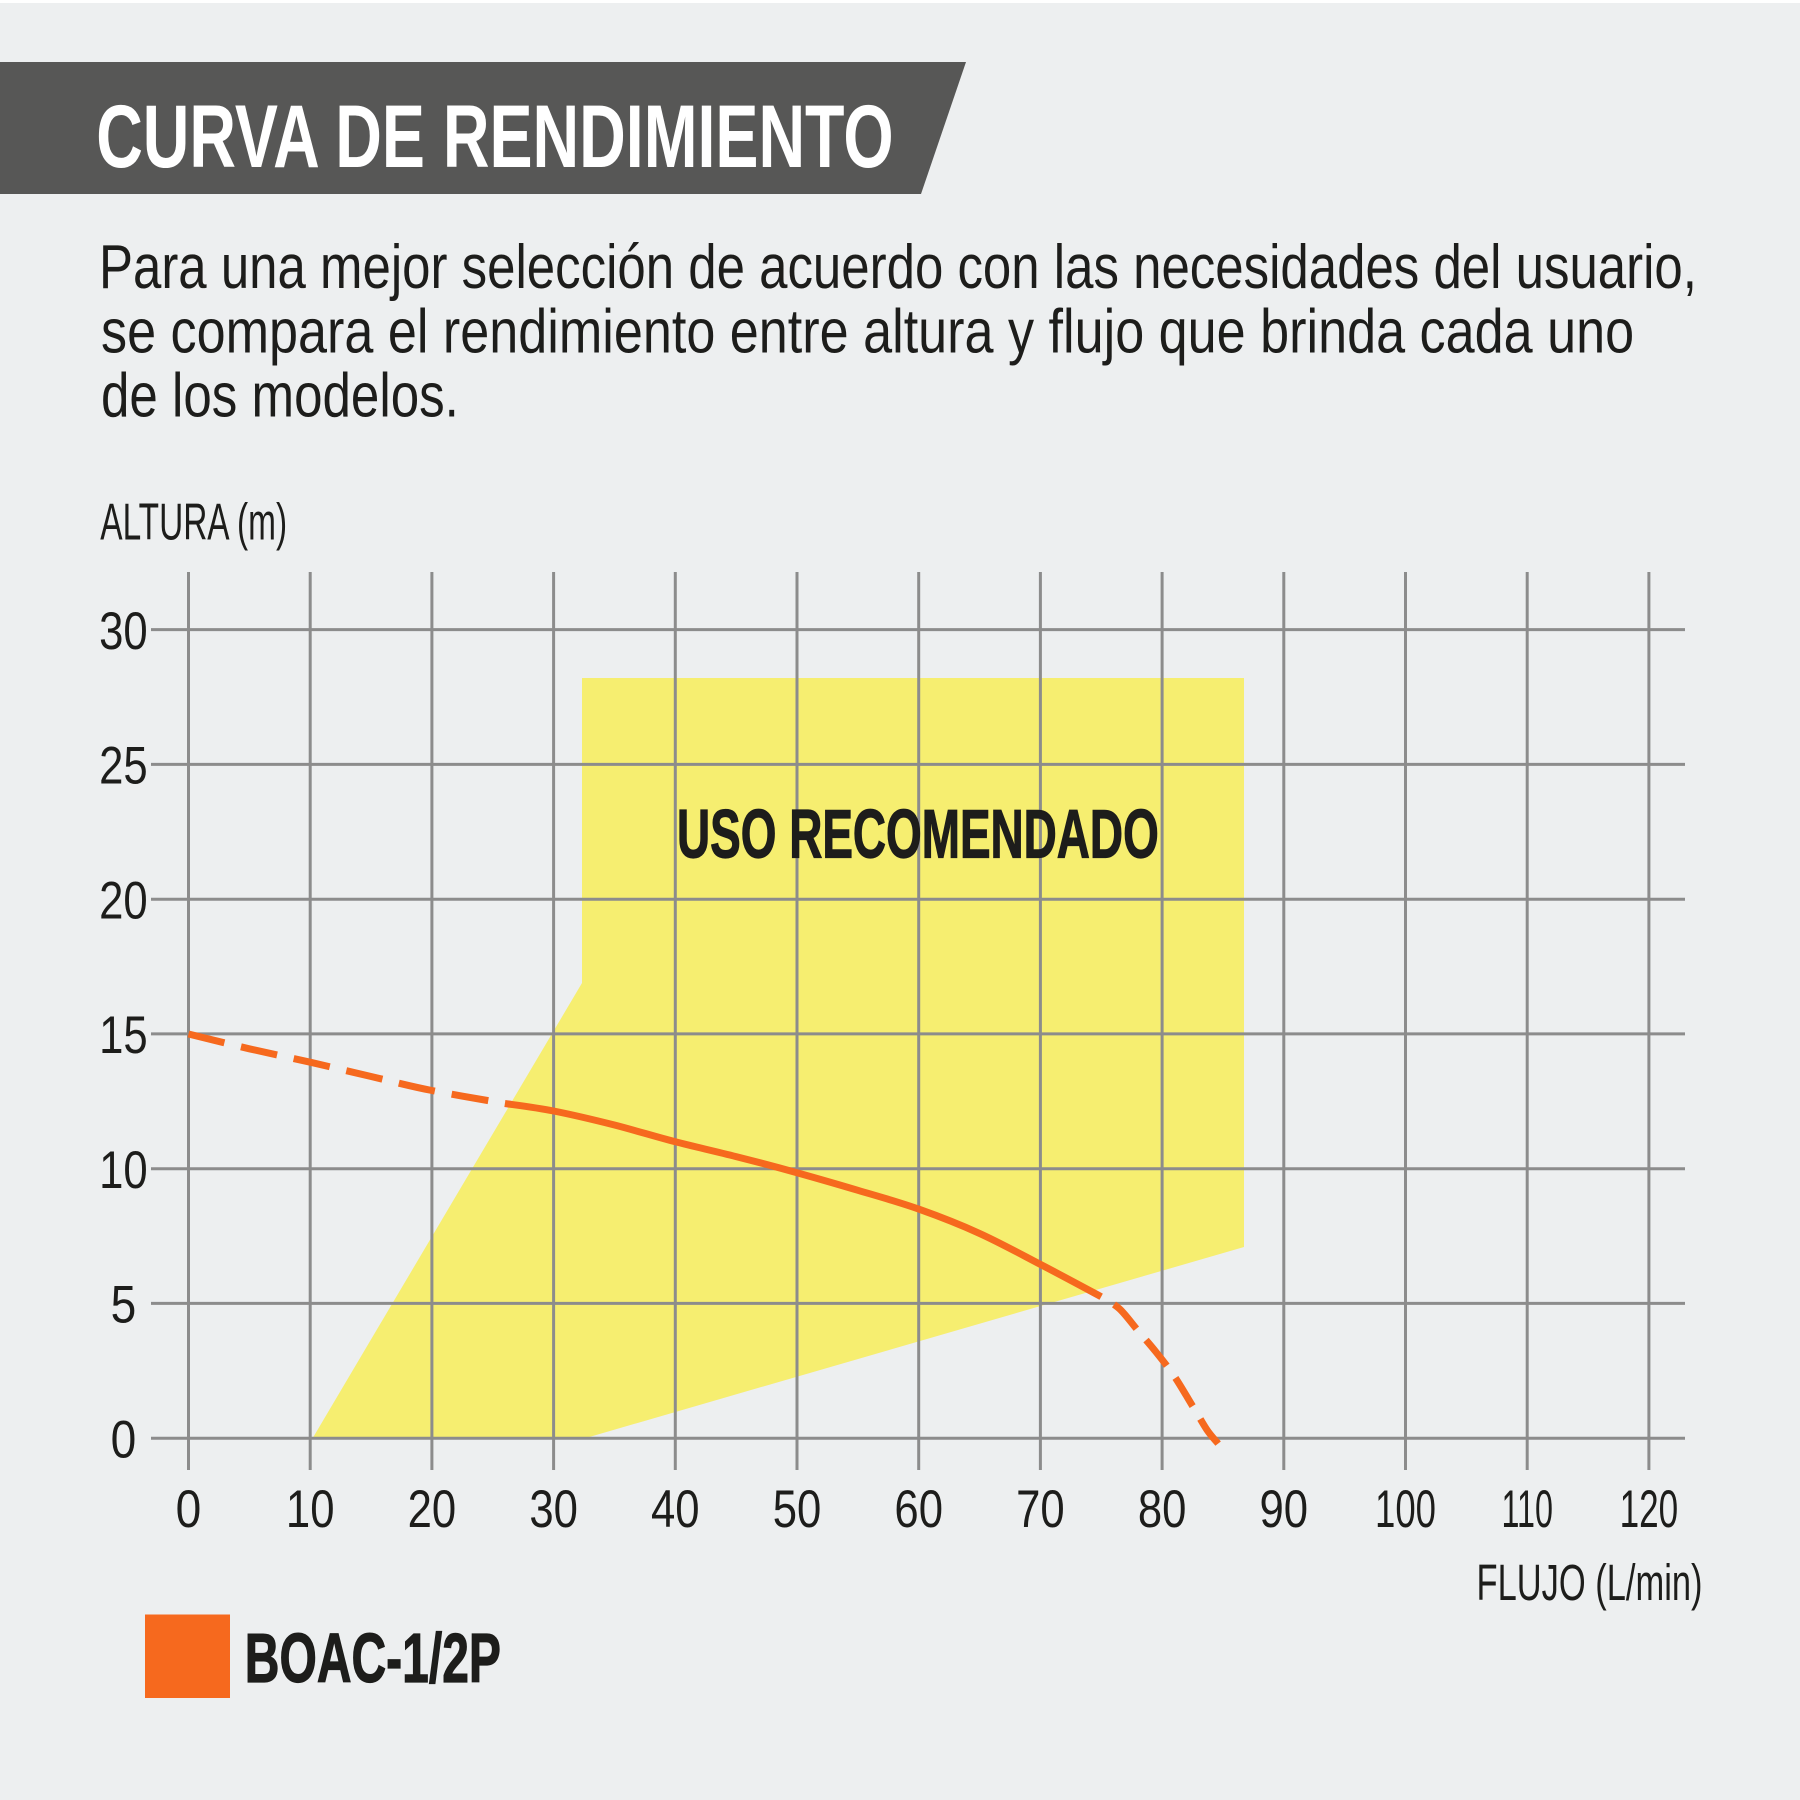  Describe the element at coordinates (373, 1658) in the screenshot. I see `svg-text: BOAC-1/2P` at that location.